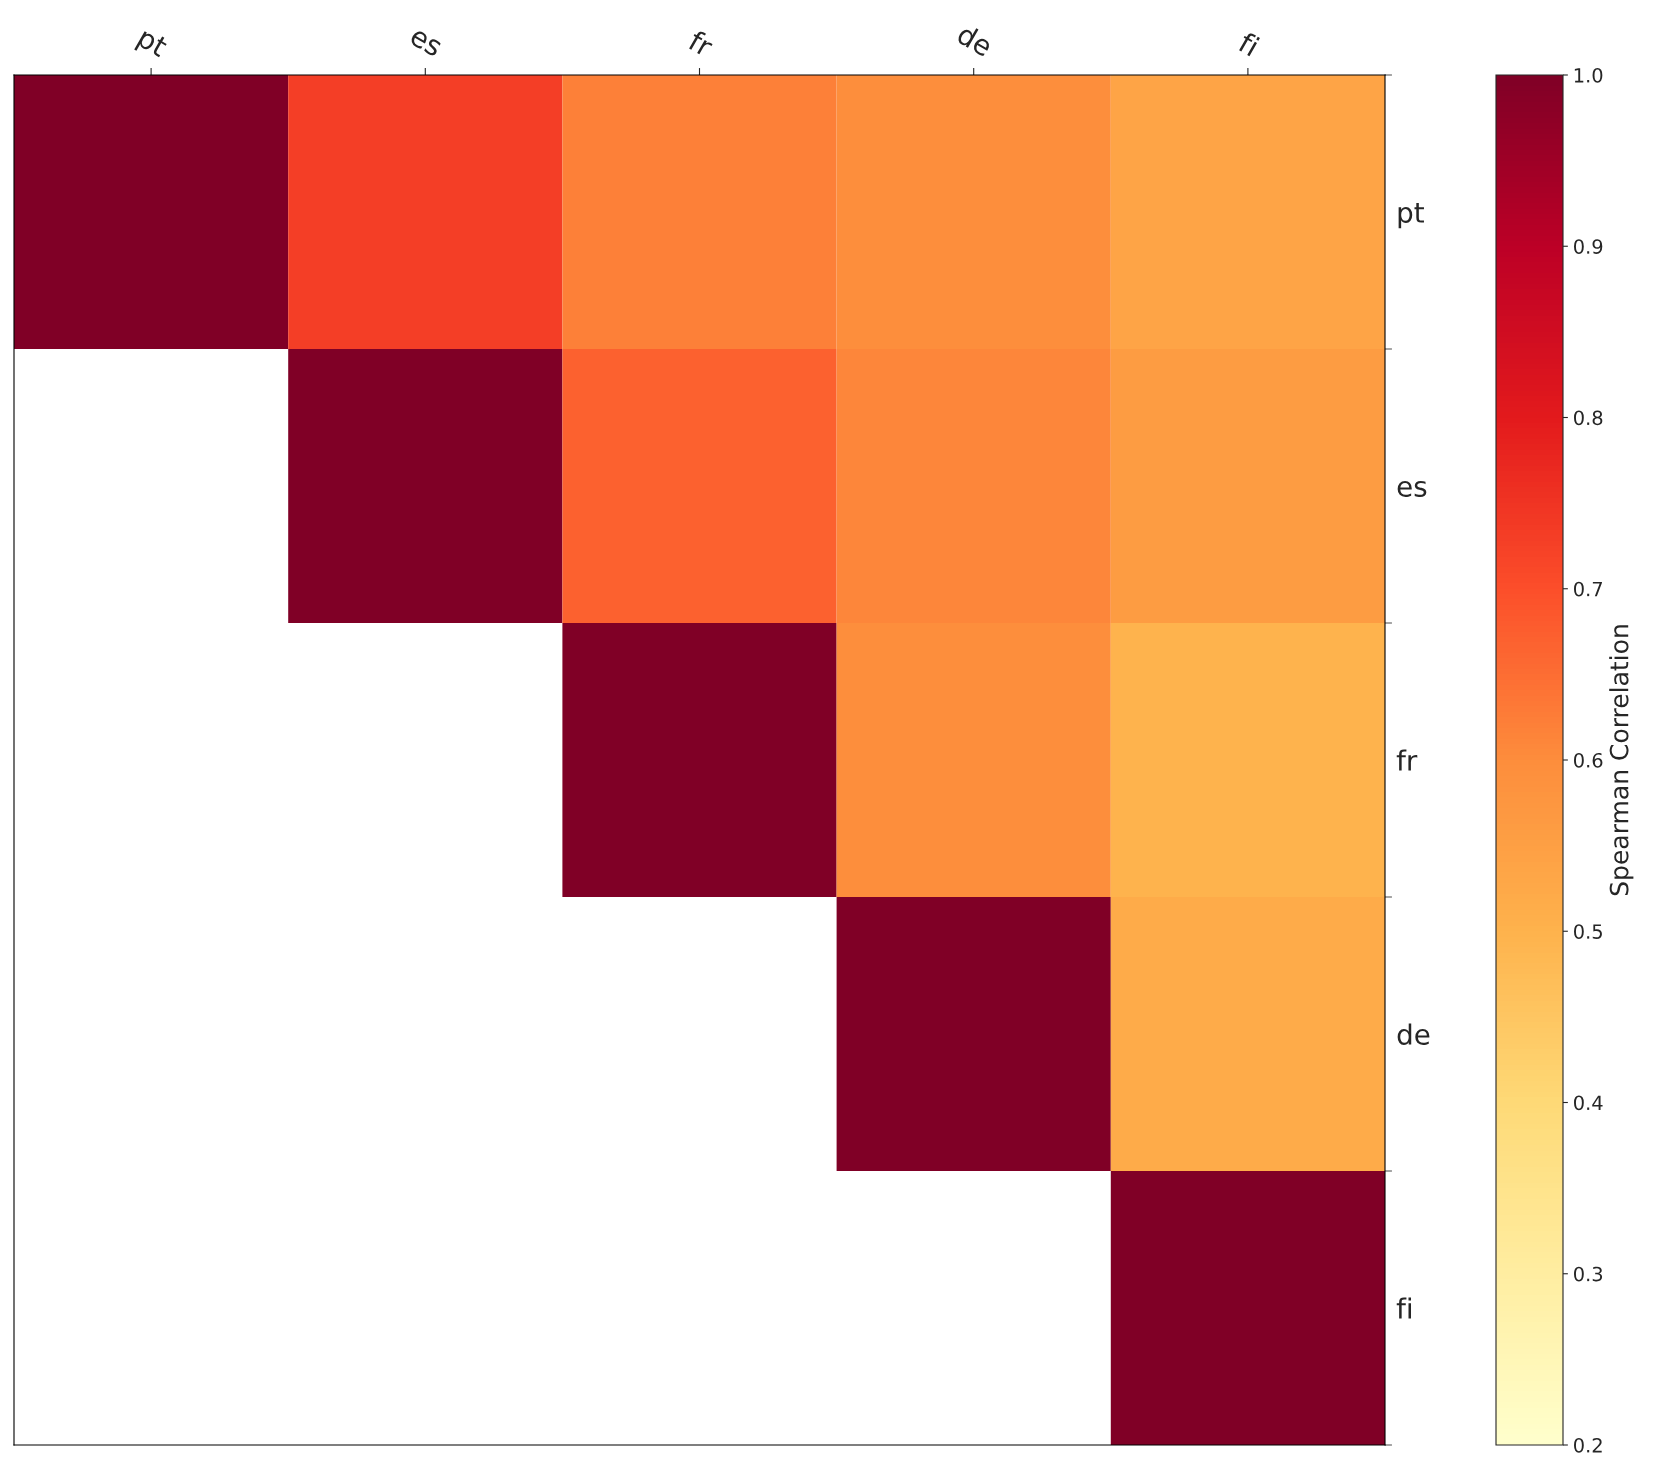  I want to click on color-bar-label: 0.3, so click(1588, 1274).